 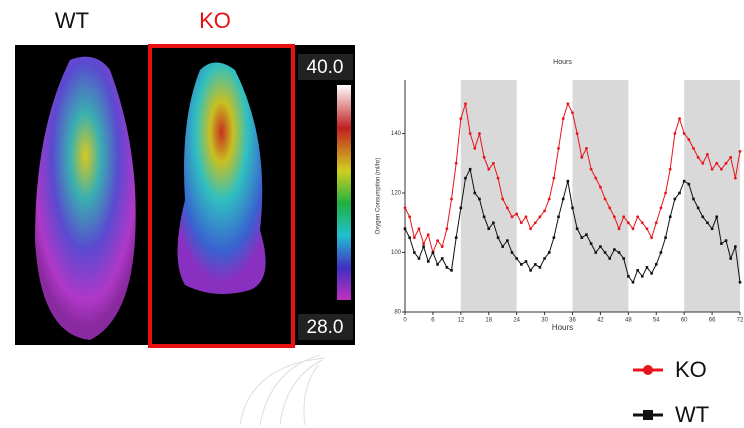 What do you see at coordinates (684, 321) in the screenshot?
I see `x-tick-label: 60` at bounding box center [684, 321].